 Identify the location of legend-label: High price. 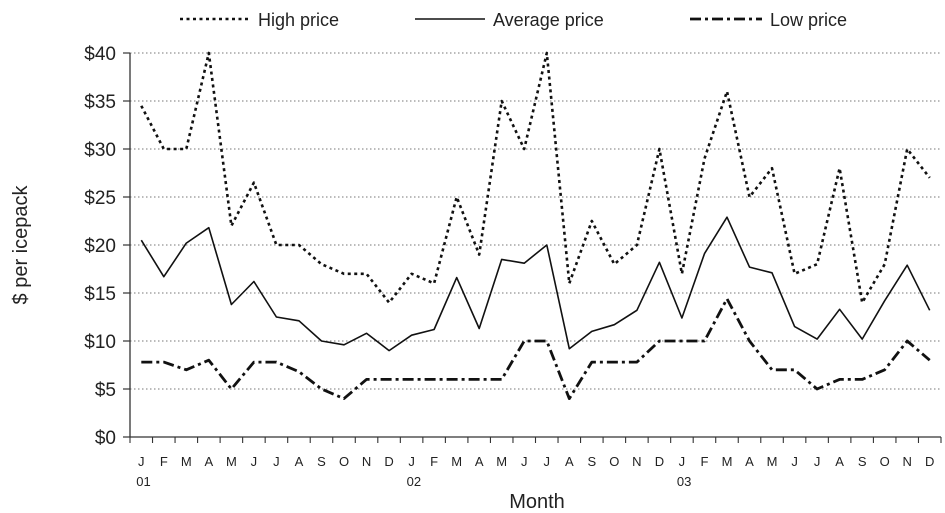
(298, 20).